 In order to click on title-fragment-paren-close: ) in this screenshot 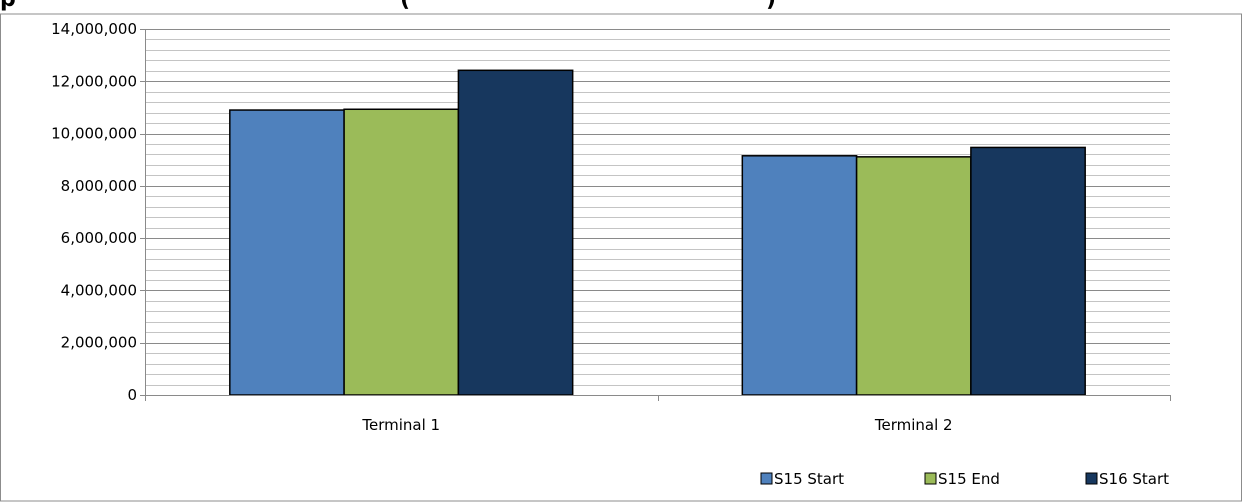, I will do `click(771, 6)`.